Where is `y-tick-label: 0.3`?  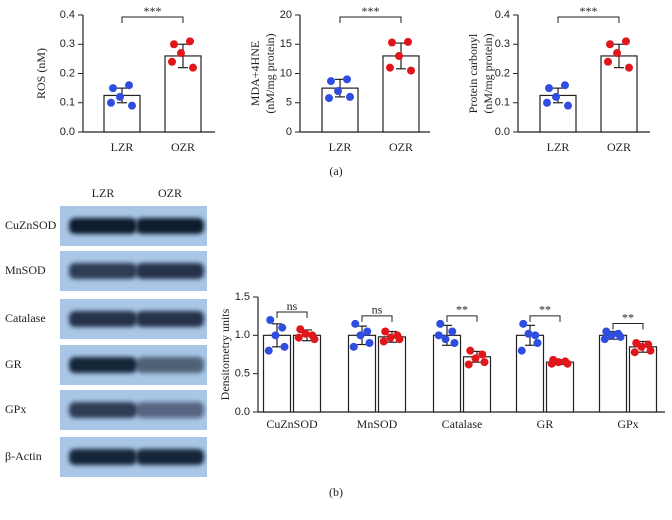
y-tick-label: 0.3 is located at coordinates (502, 44).